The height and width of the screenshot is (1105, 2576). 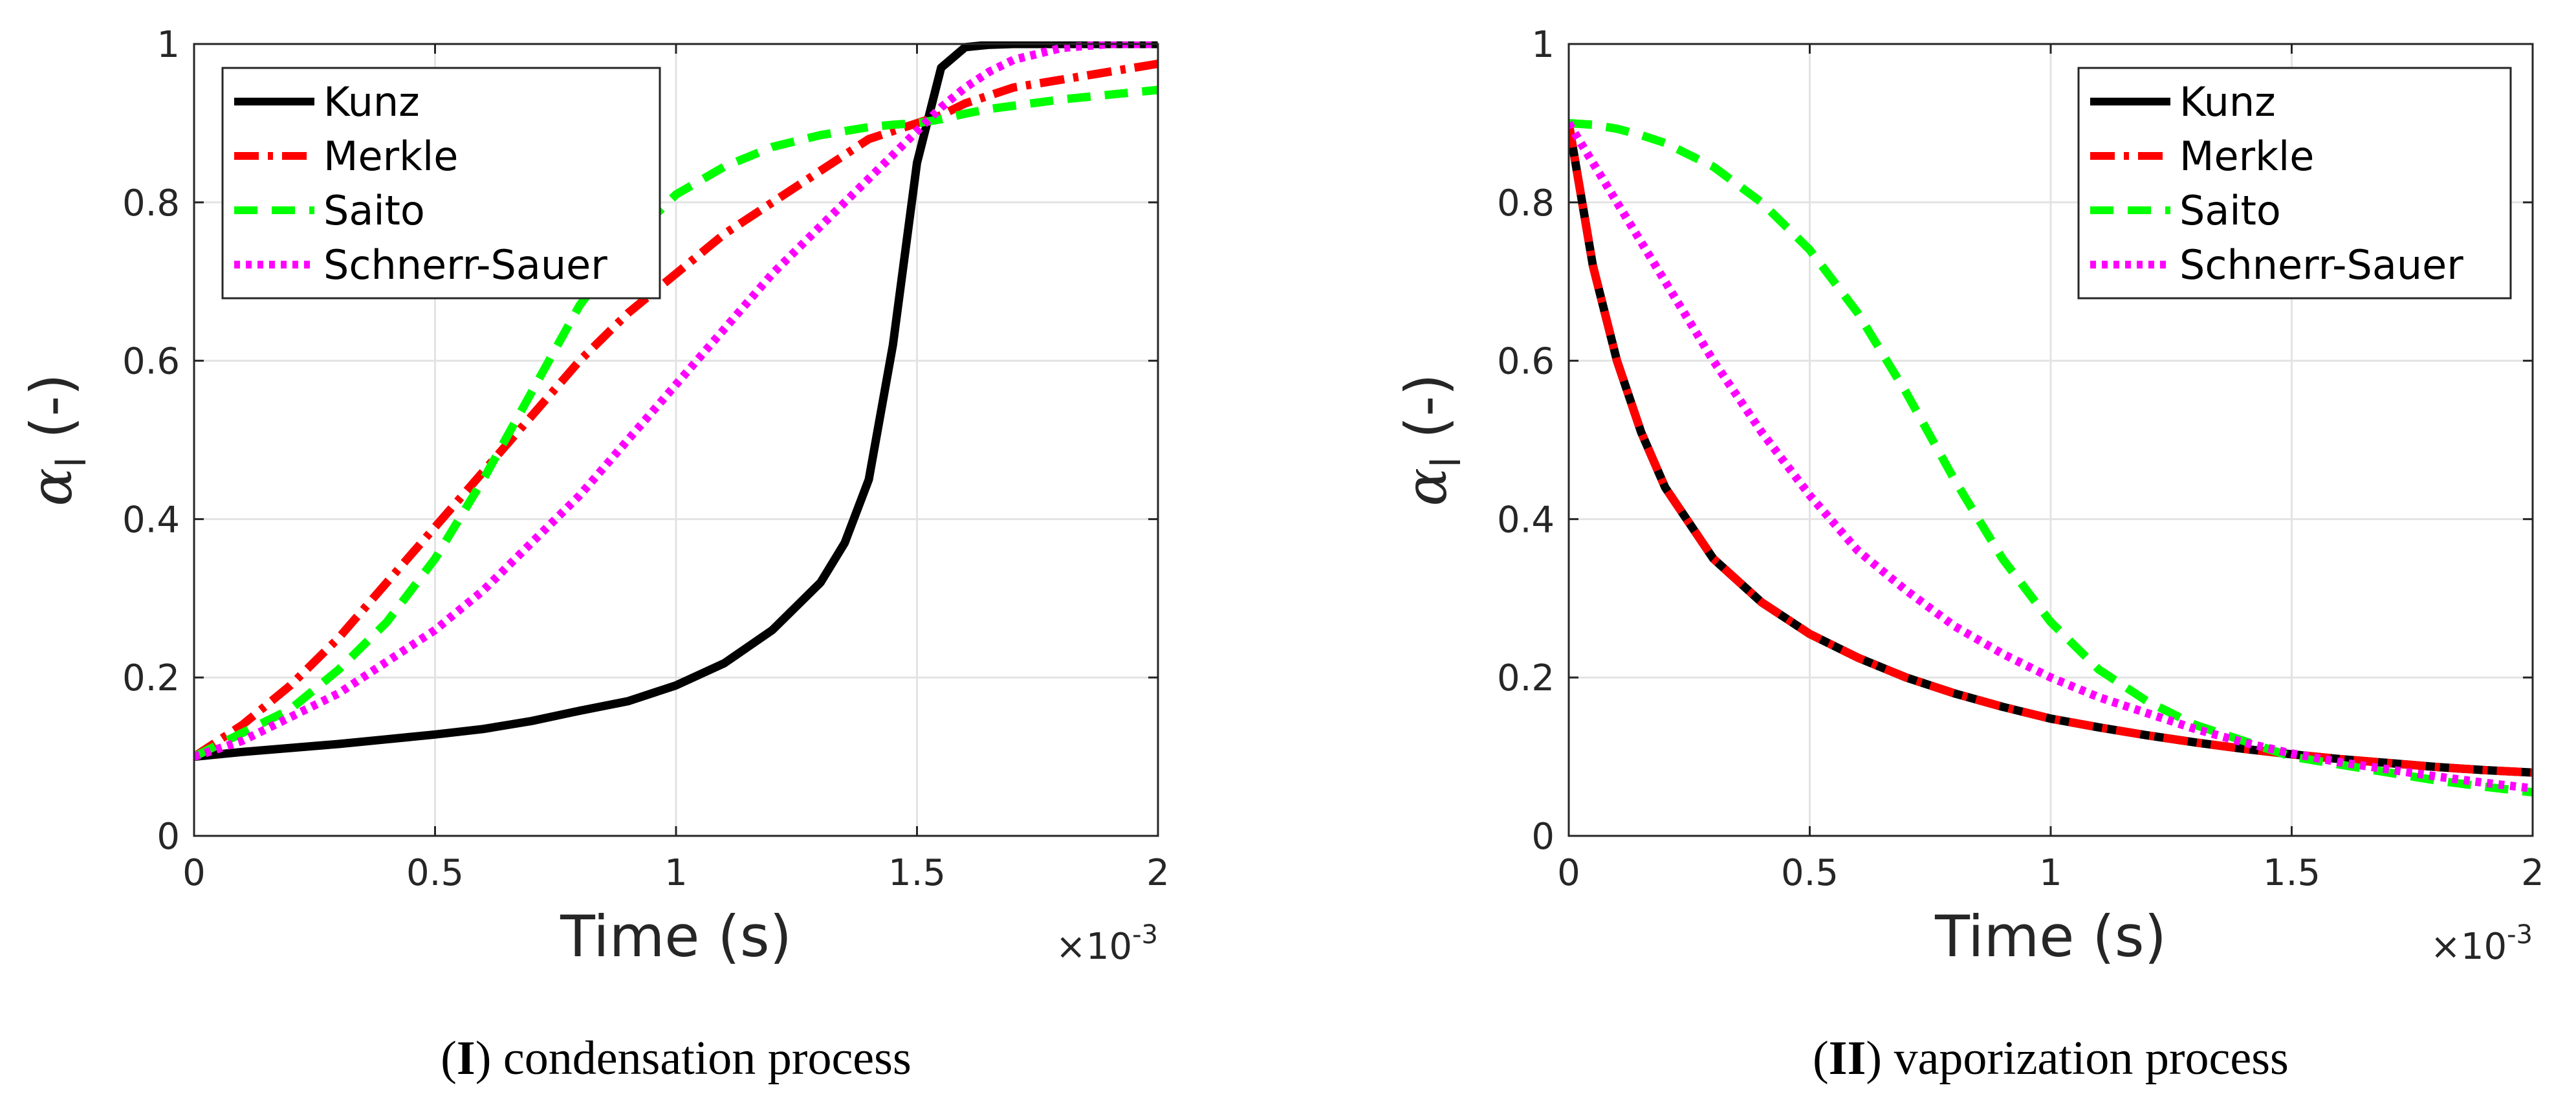 What do you see at coordinates (2051, 1058) in the screenshot?
I see `panel-caption: (II) vaporization process` at bounding box center [2051, 1058].